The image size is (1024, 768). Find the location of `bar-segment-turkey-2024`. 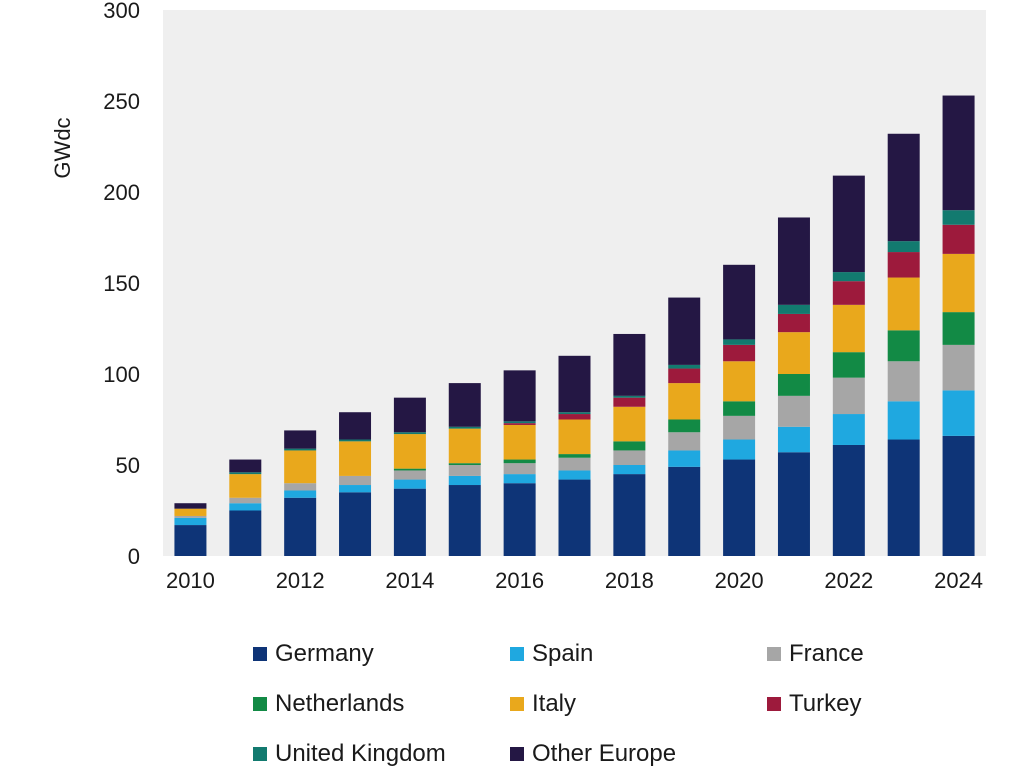

bar-segment-turkey-2024 is located at coordinates (958, 239).